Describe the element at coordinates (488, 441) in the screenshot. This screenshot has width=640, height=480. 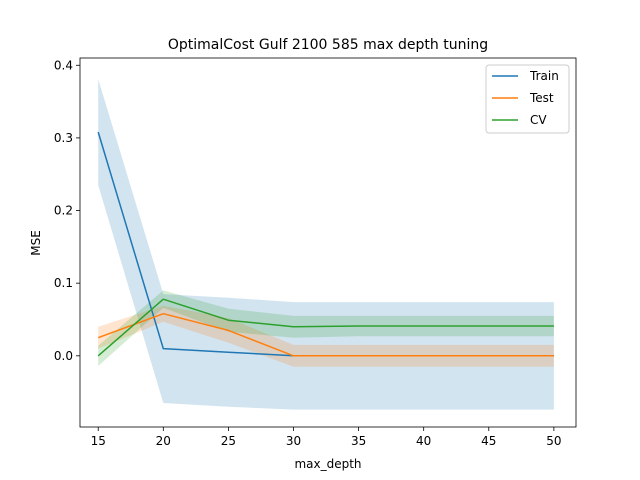
I see `x-tick-label: 45` at that location.